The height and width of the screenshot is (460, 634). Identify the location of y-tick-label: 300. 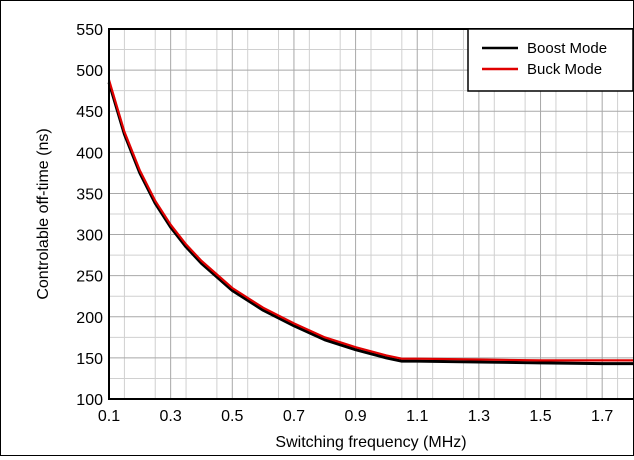
(89, 236).